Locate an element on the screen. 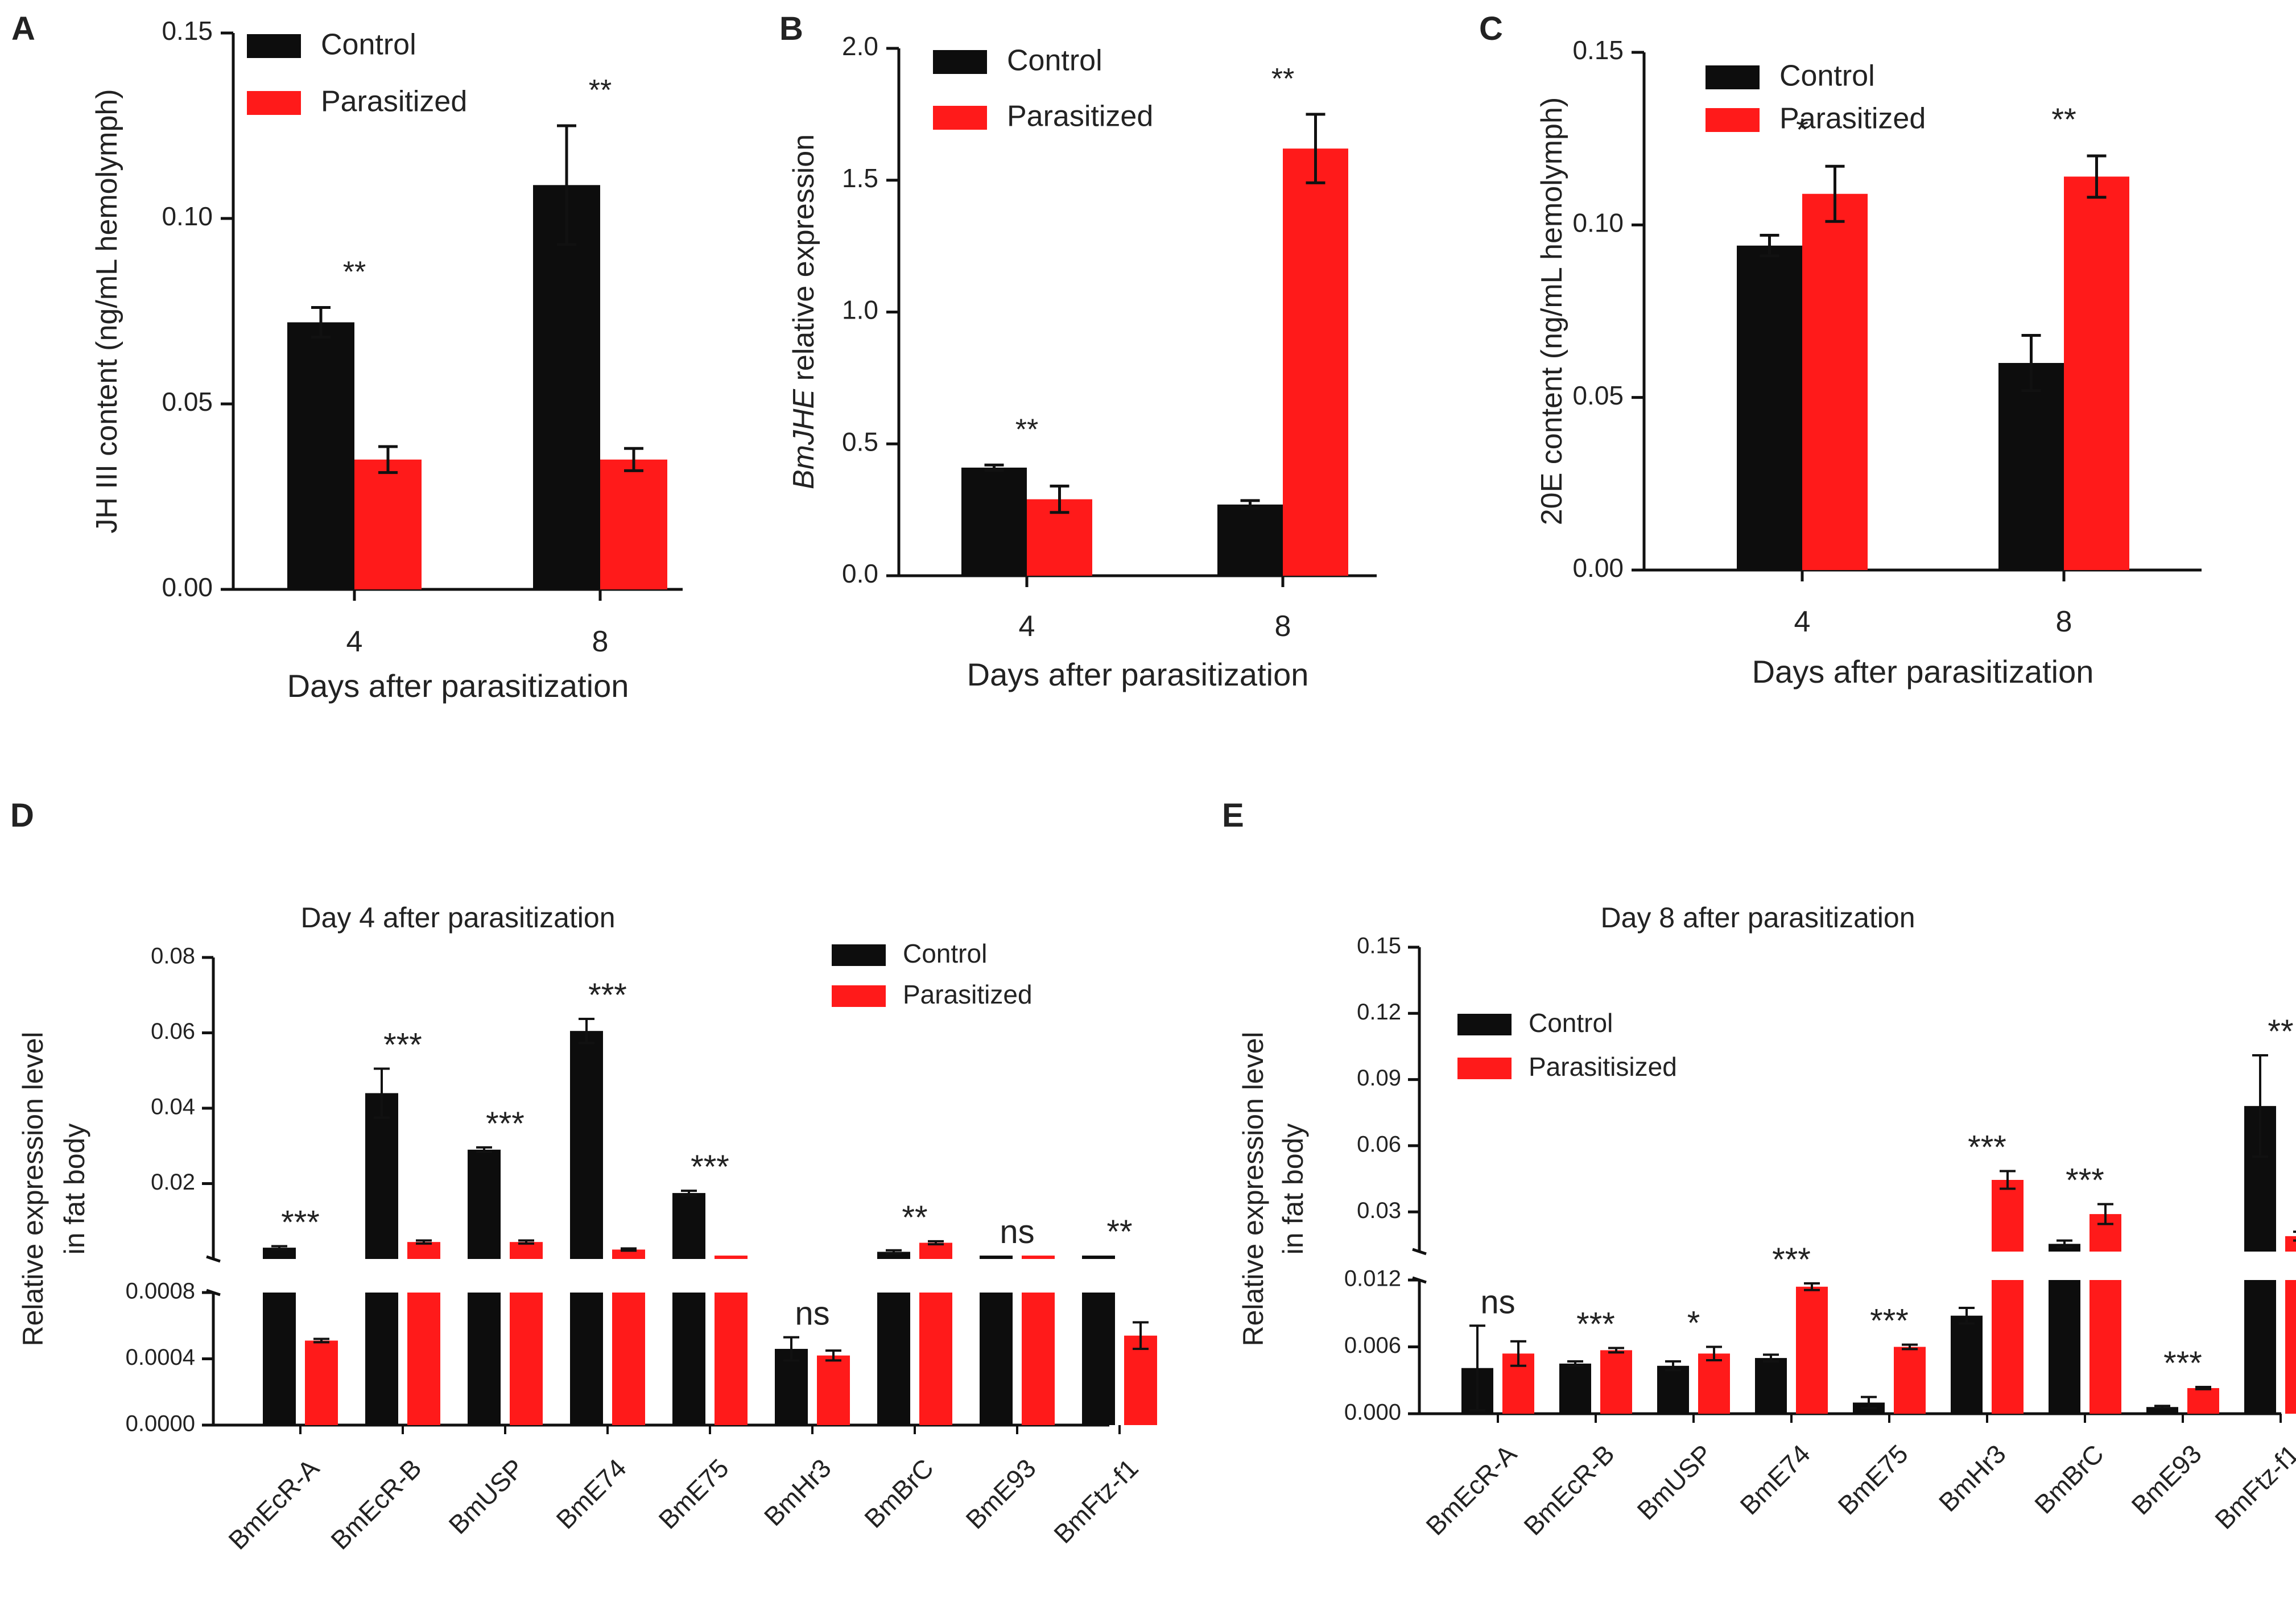 The width and height of the screenshot is (2296, 1606). y-tick-label: 0.0004 is located at coordinates (160, 1357).